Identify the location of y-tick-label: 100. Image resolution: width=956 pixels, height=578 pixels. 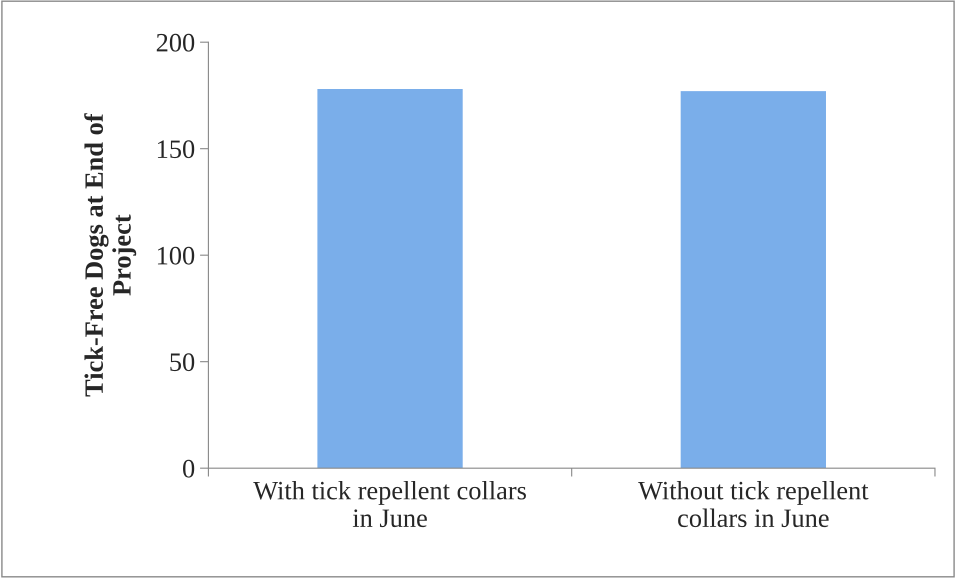
(176, 255).